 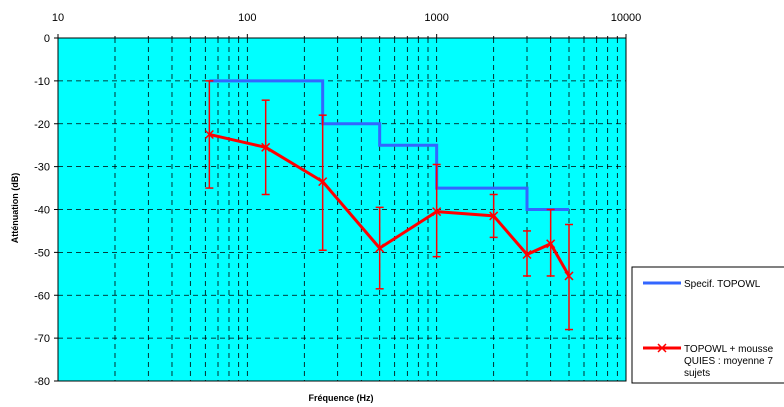 What do you see at coordinates (42, 253) in the screenshot?
I see `y-tick-label: -50` at bounding box center [42, 253].